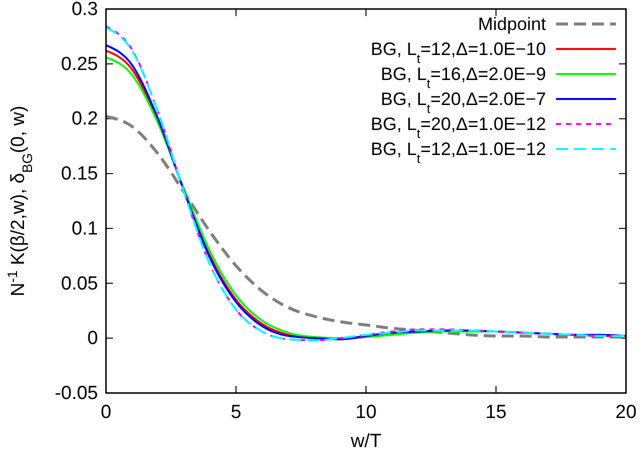  Describe the element at coordinates (512, 24) in the screenshot. I see `legend-label: Midpoint` at that location.